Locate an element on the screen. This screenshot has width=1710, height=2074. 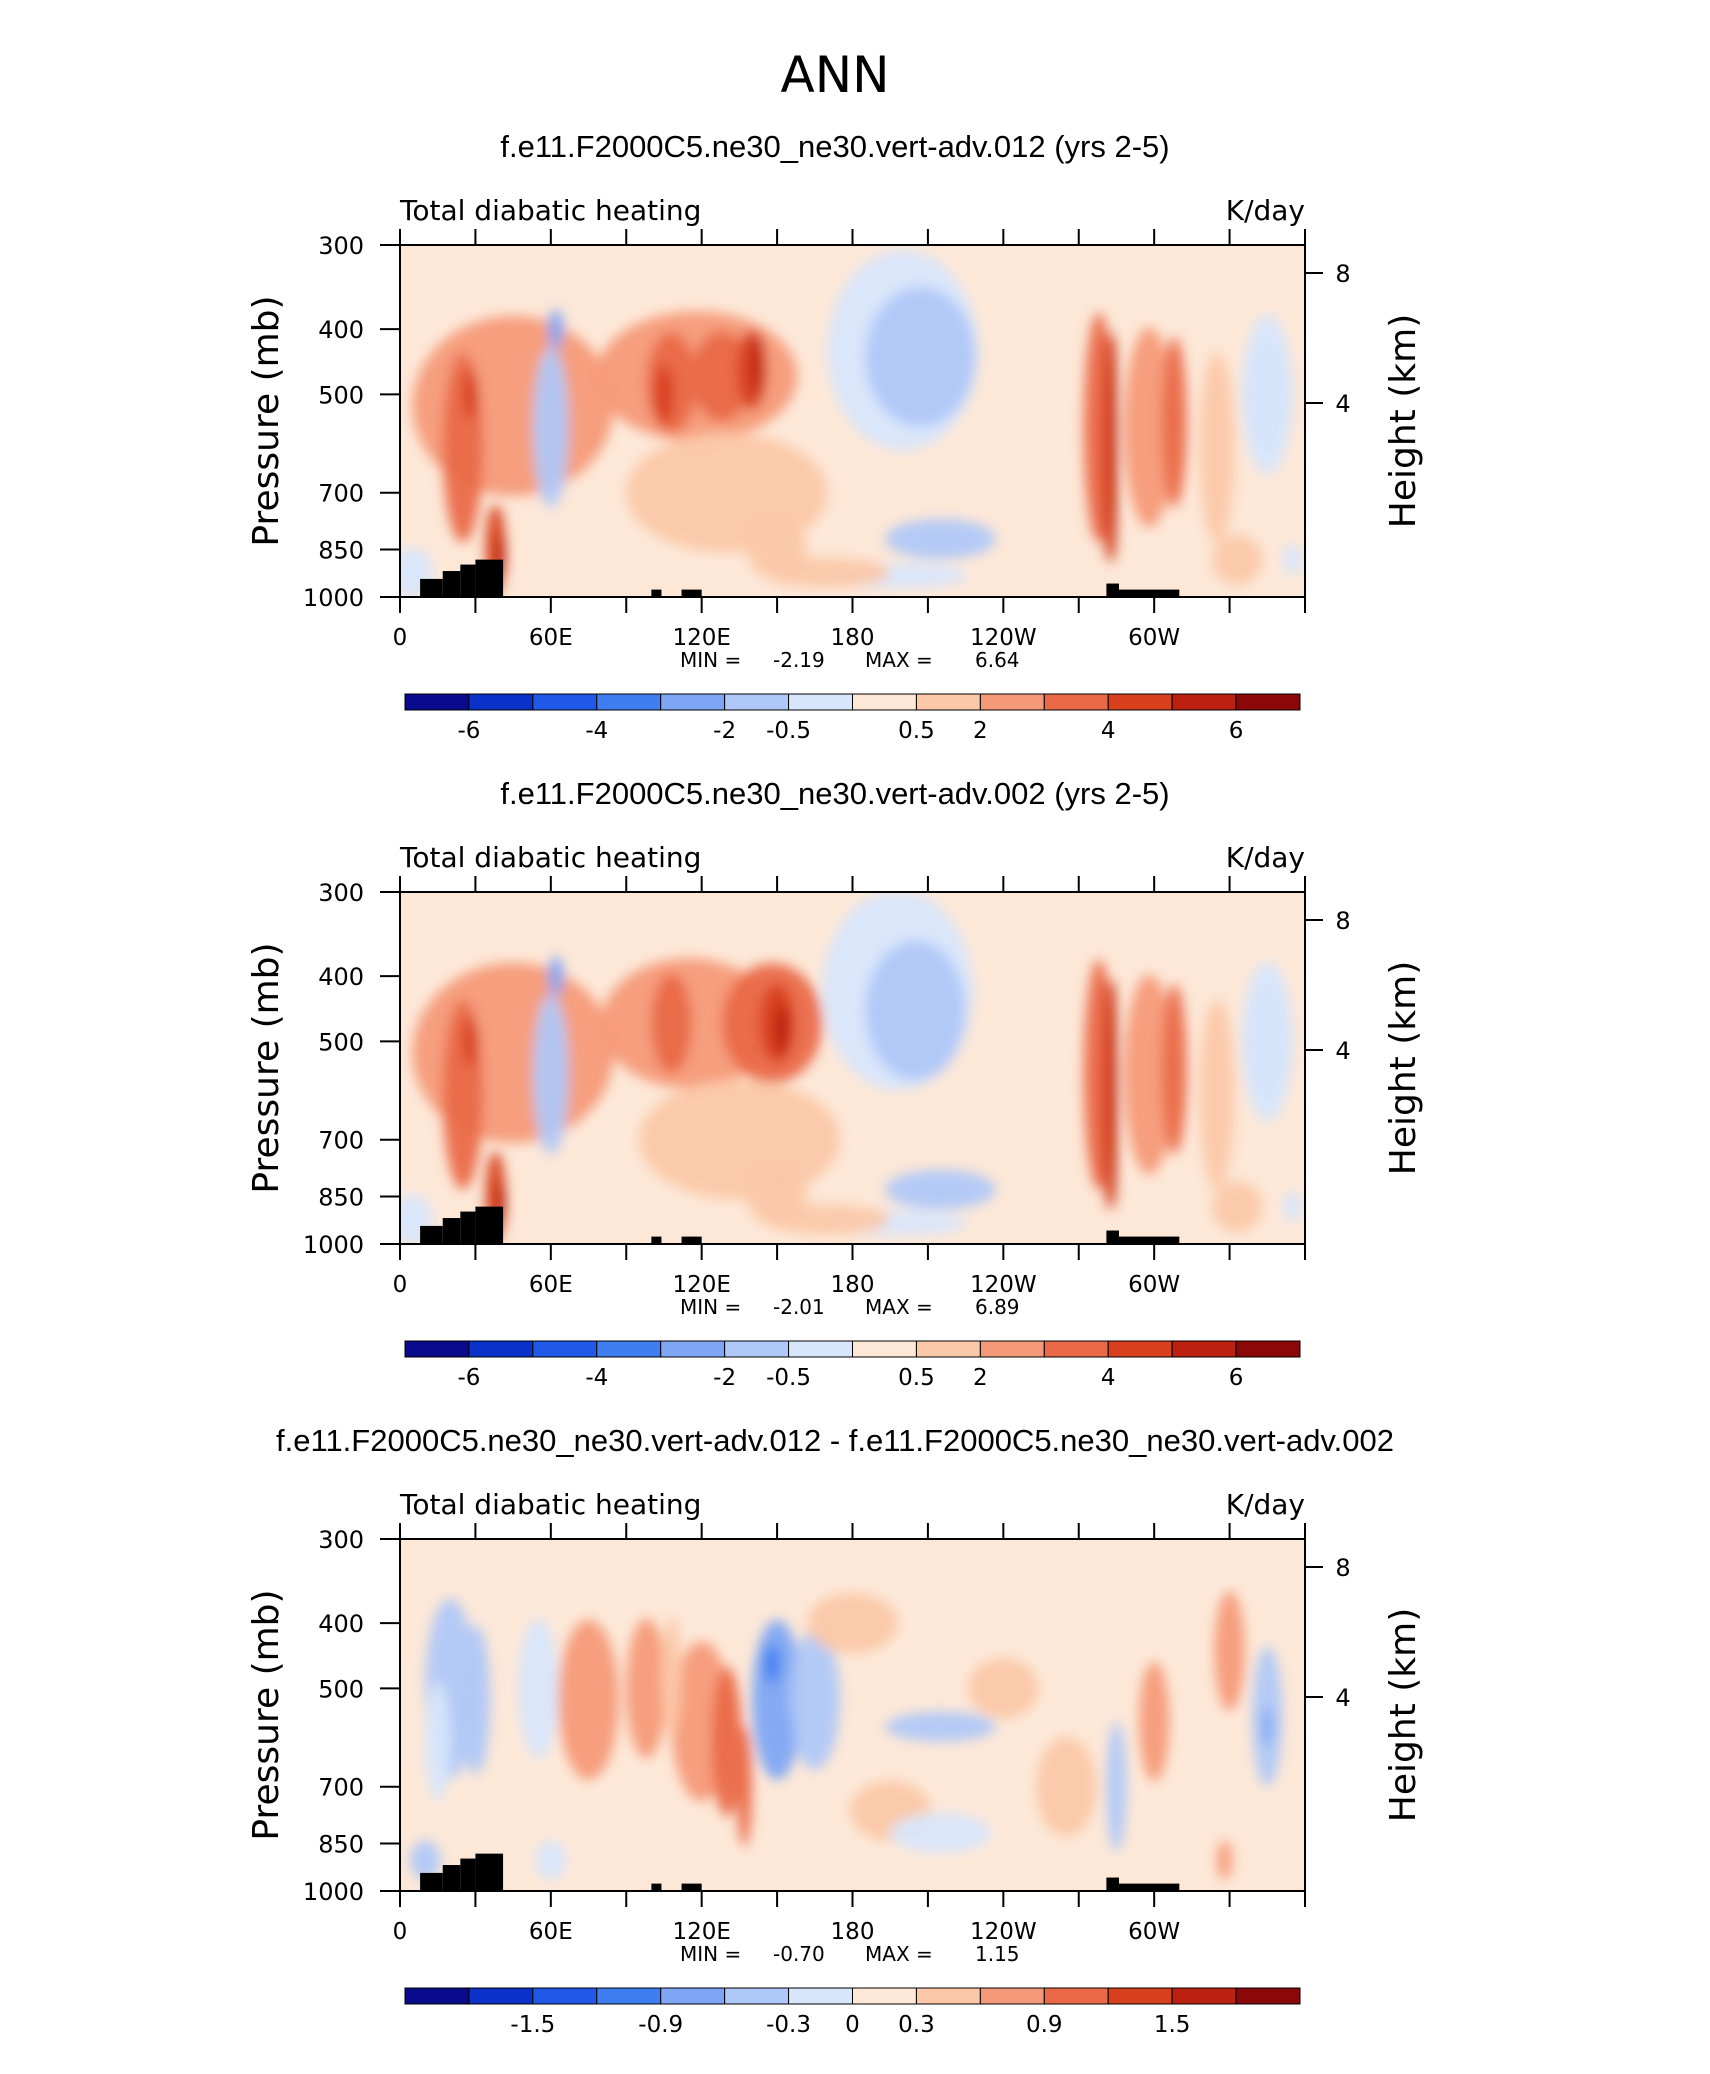
colorbar-label: 0 is located at coordinates (852, 2025).